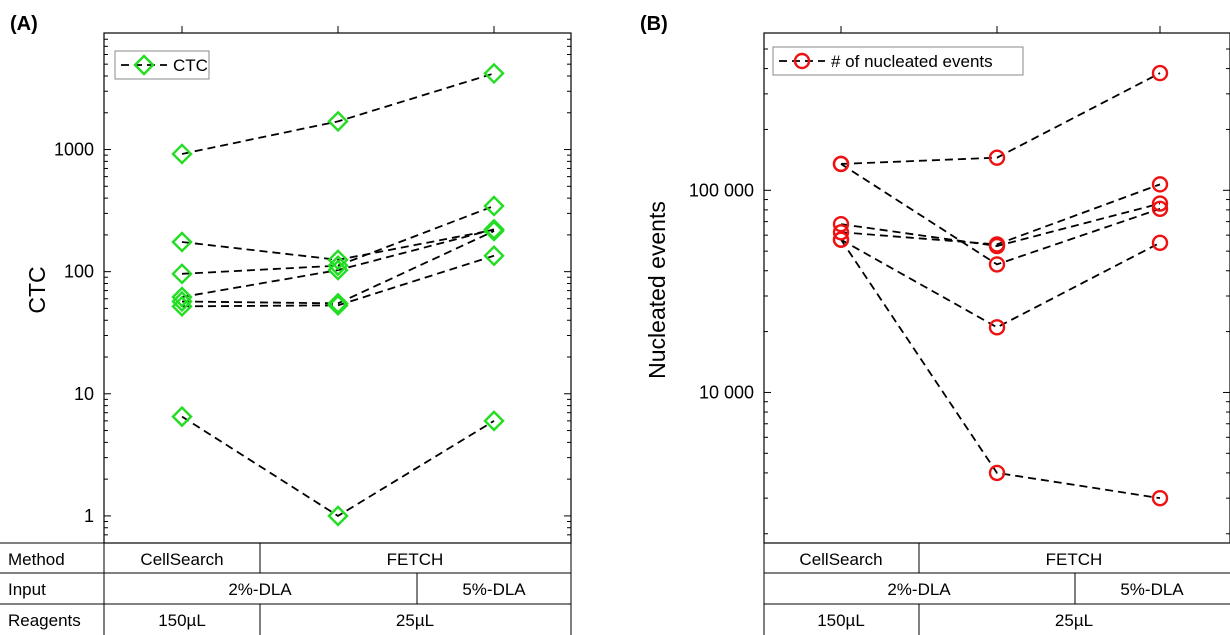 This screenshot has height=635, width=1230. Describe the element at coordinates (912, 61) in the screenshot. I see `panel-b-legend-label: # of nucleated events` at that location.